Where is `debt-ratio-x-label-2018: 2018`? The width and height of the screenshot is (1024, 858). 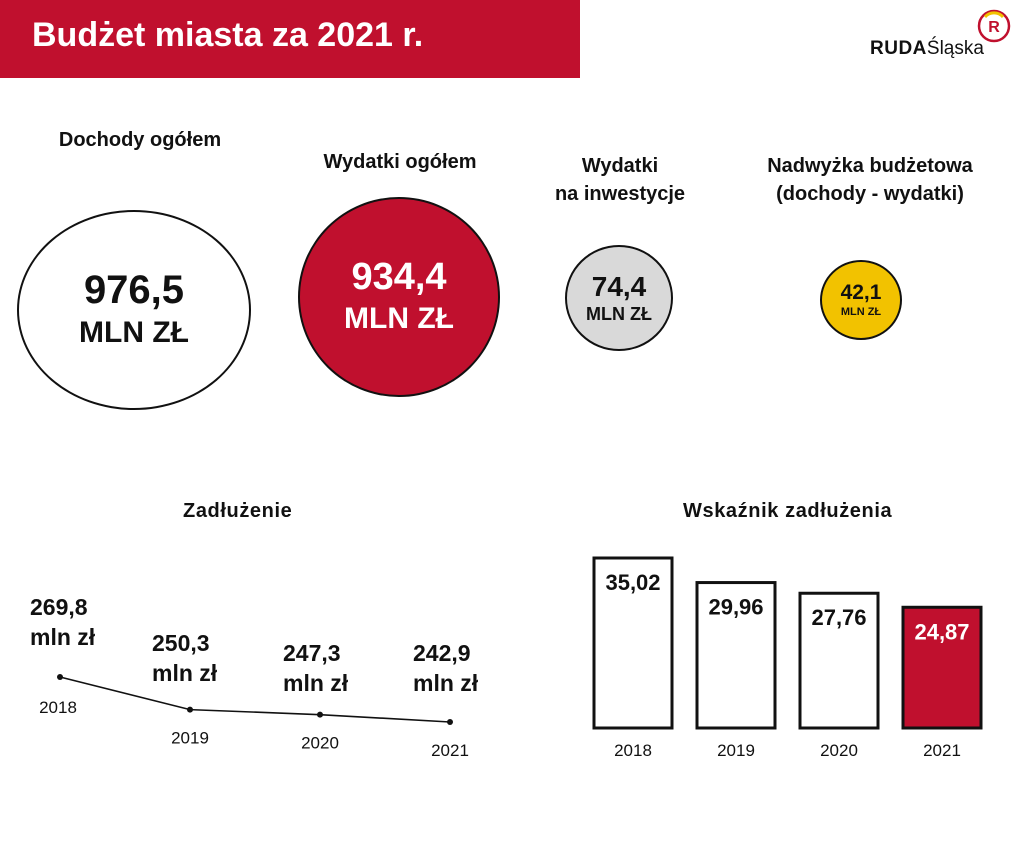 debt-ratio-x-label-2018: 2018 is located at coordinates (633, 750).